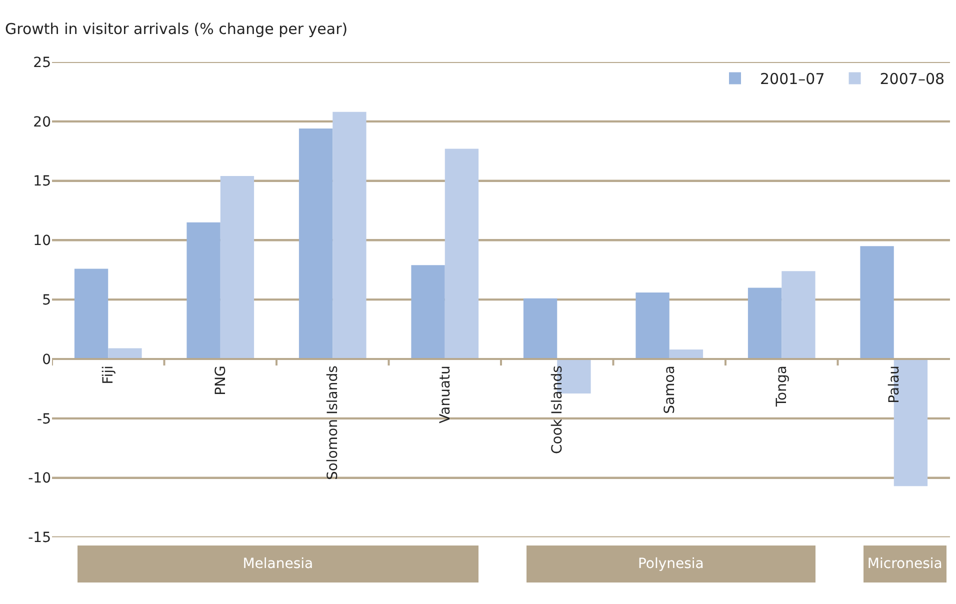  What do you see at coordinates (333, 423) in the screenshot?
I see `x-tick-label: Solomon Islands` at bounding box center [333, 423].